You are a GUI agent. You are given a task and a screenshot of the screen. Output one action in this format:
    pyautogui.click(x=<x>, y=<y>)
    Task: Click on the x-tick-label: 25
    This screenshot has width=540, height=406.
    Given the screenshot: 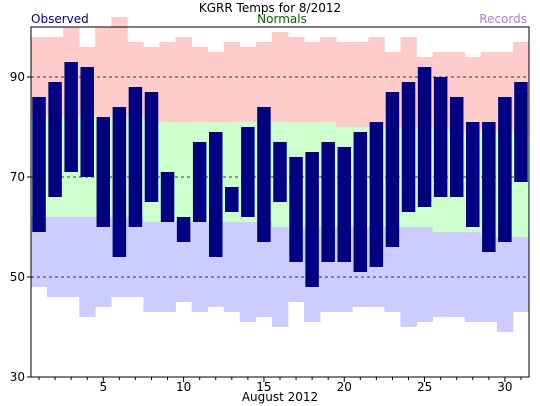 What is the action you would take?
    pyautogui.click(x=424, y=387)
    